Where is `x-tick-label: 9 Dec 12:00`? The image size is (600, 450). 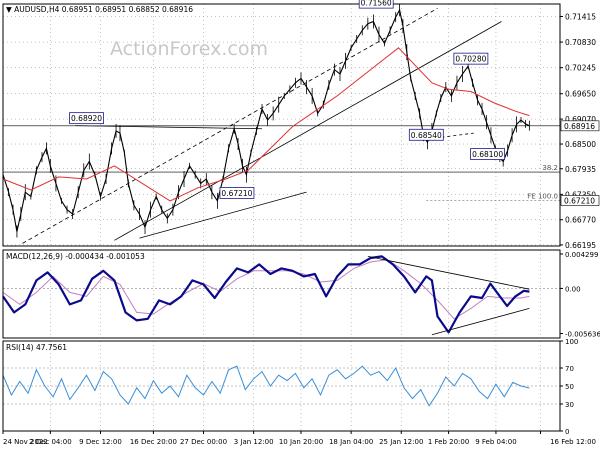
x-tick-label: 9 Dec 12:00 is located at coordinates (100, 442).